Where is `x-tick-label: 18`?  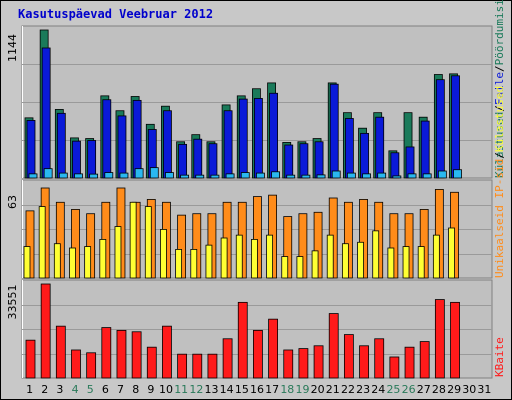 x-tick-label: 18 is located at coordinates (287, 389).